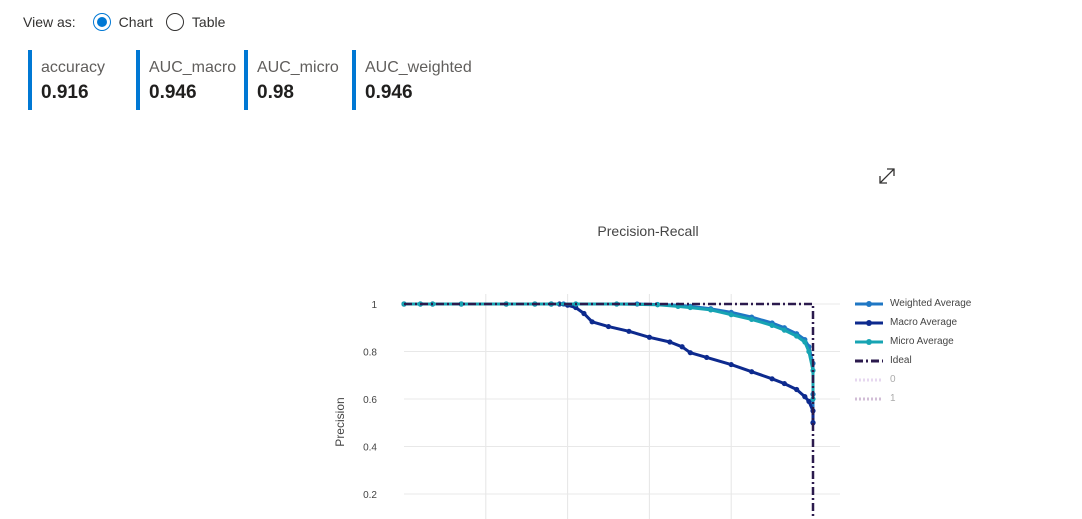 The image size is (1082, 519). I want to click on legend-label: Micro Average, so click(922, 341).